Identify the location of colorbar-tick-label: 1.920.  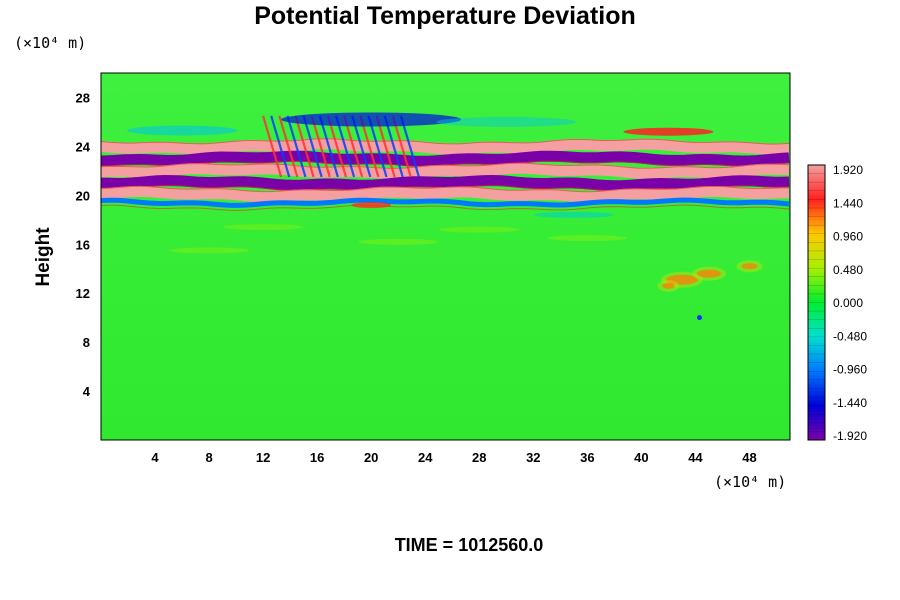
(848, 170).